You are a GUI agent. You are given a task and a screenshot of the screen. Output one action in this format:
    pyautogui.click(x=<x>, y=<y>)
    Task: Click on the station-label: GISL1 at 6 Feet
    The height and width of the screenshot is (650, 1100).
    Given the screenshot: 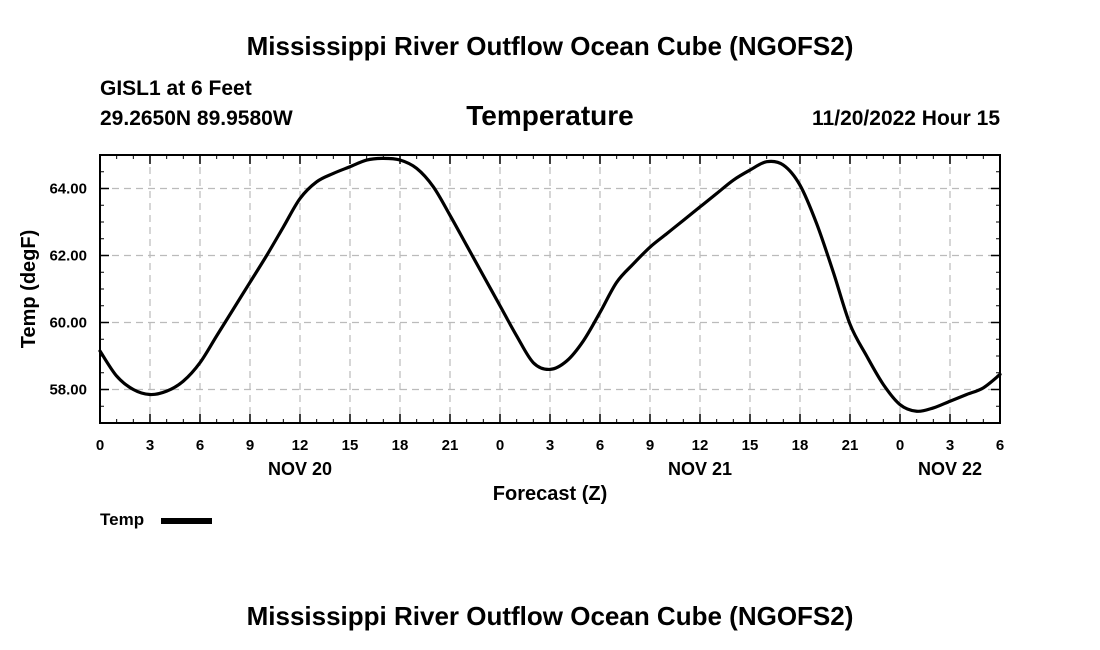 What is the action you would take?
    pyautogui.click(x=176, y=88)
    